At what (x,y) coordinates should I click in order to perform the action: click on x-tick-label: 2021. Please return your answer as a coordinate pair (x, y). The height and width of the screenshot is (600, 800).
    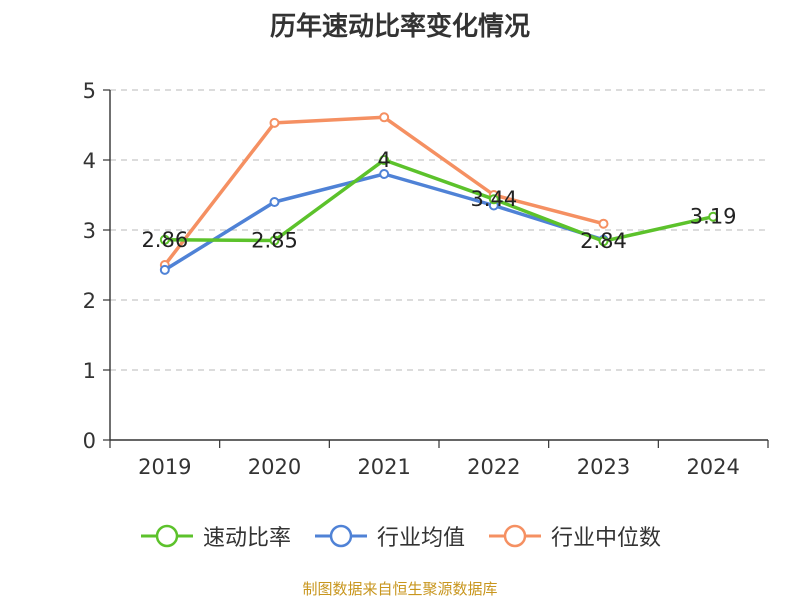
    Looking at the image, I should click on (383, 467).